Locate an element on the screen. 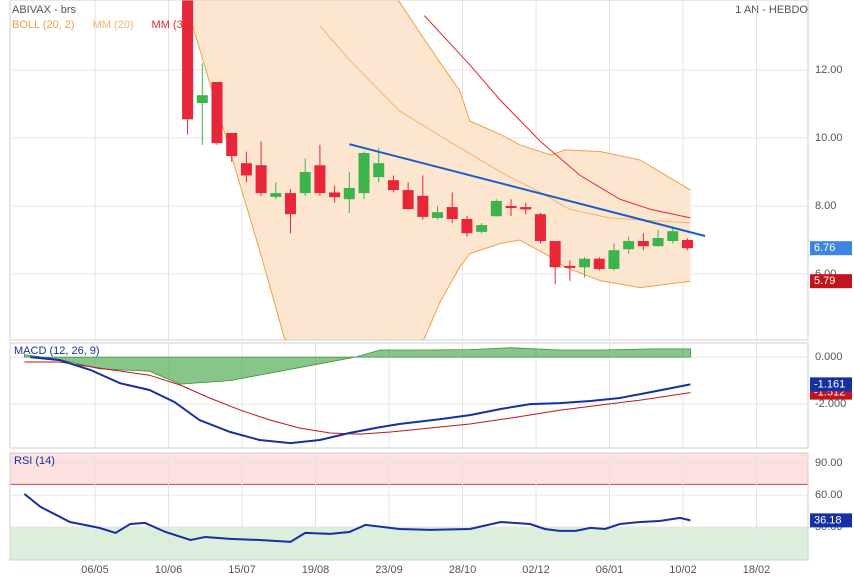 The width and height of the screenshot is (854, 580). band-upper is located at coordinates (544, 95).